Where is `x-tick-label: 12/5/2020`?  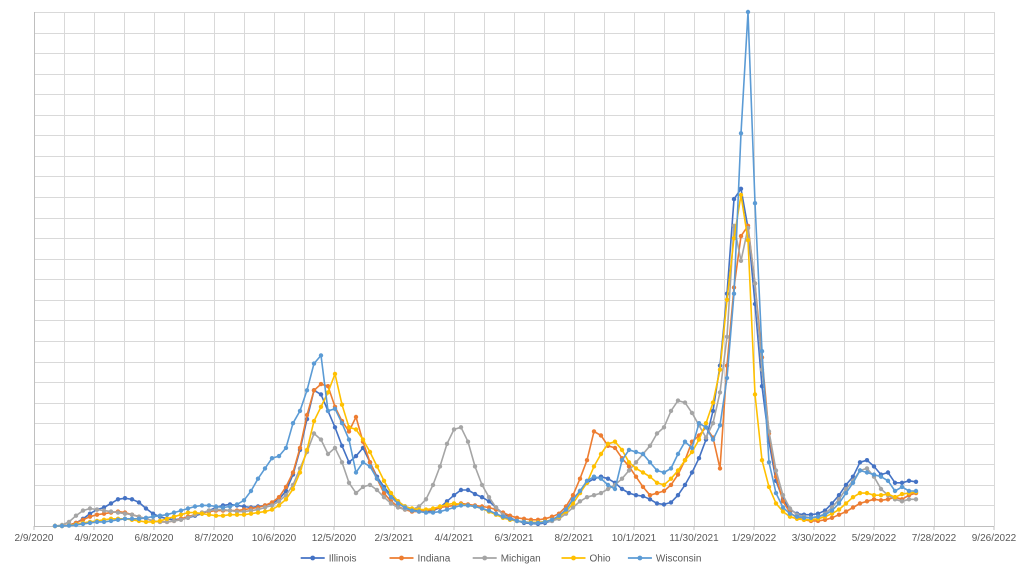 x-tick-label: 12/5/2020 is located at coordinates (334, 538).